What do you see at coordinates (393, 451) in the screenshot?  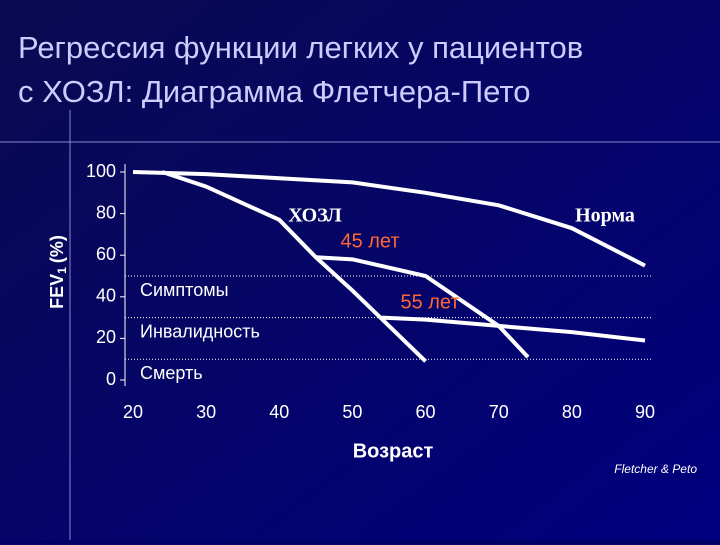 I see `x-axis-label: Возраст` at bounding box center [393, 451].